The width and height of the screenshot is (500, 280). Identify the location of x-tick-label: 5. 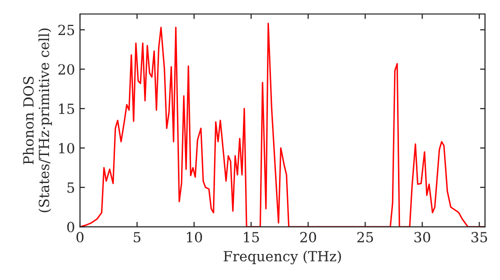
(137, 237).